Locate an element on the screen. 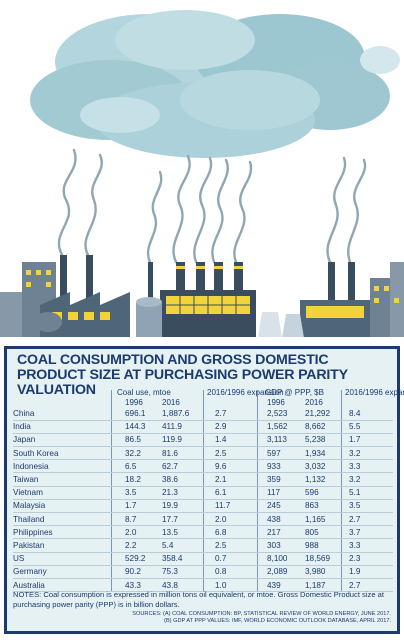  country-cell: Pakistan is located at coordinates (29, 545).